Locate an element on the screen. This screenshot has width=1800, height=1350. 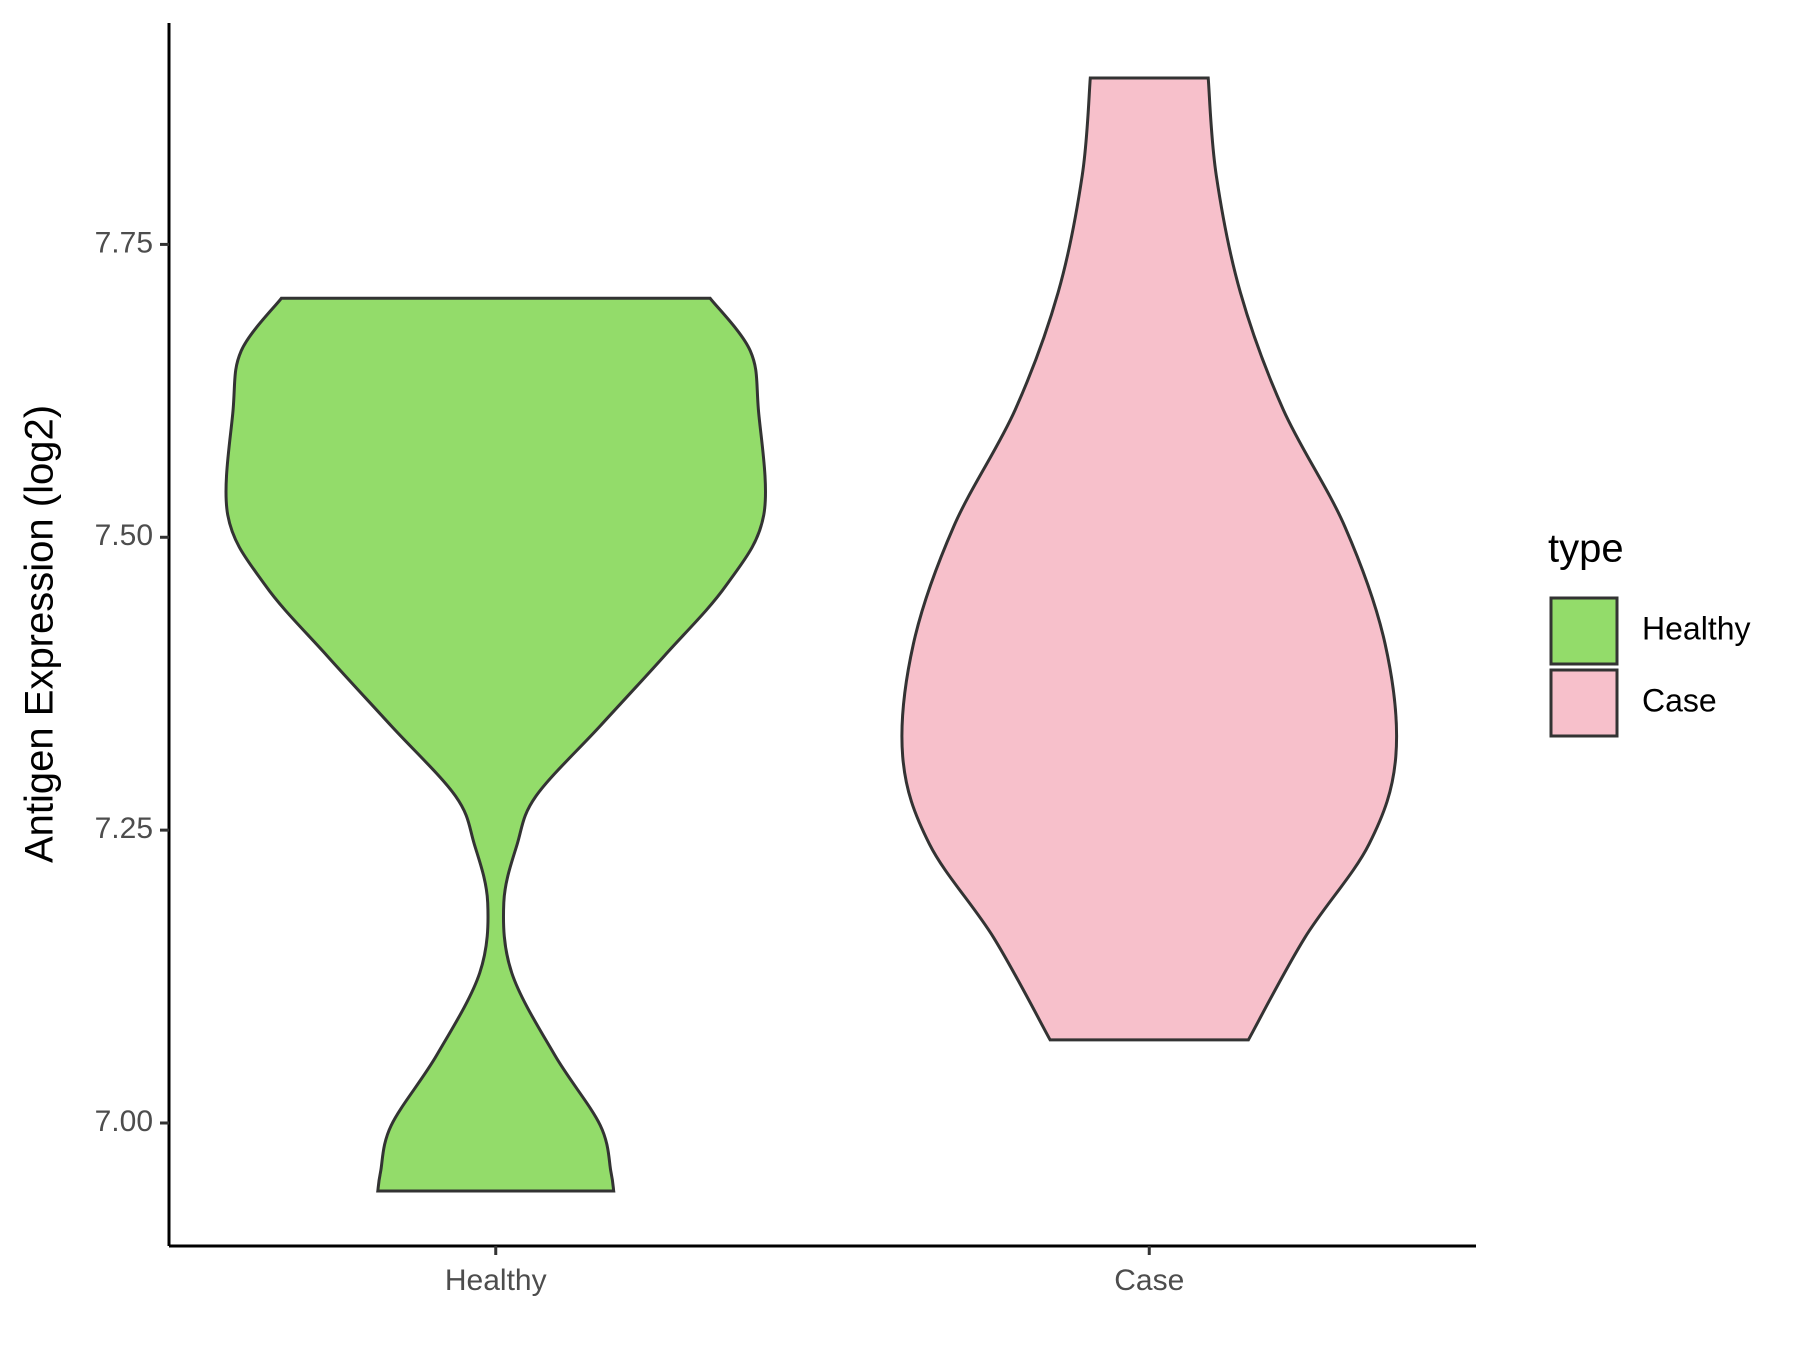
y-axis-title: Antigen Expression (log2) is located at coordinates (40, 634).